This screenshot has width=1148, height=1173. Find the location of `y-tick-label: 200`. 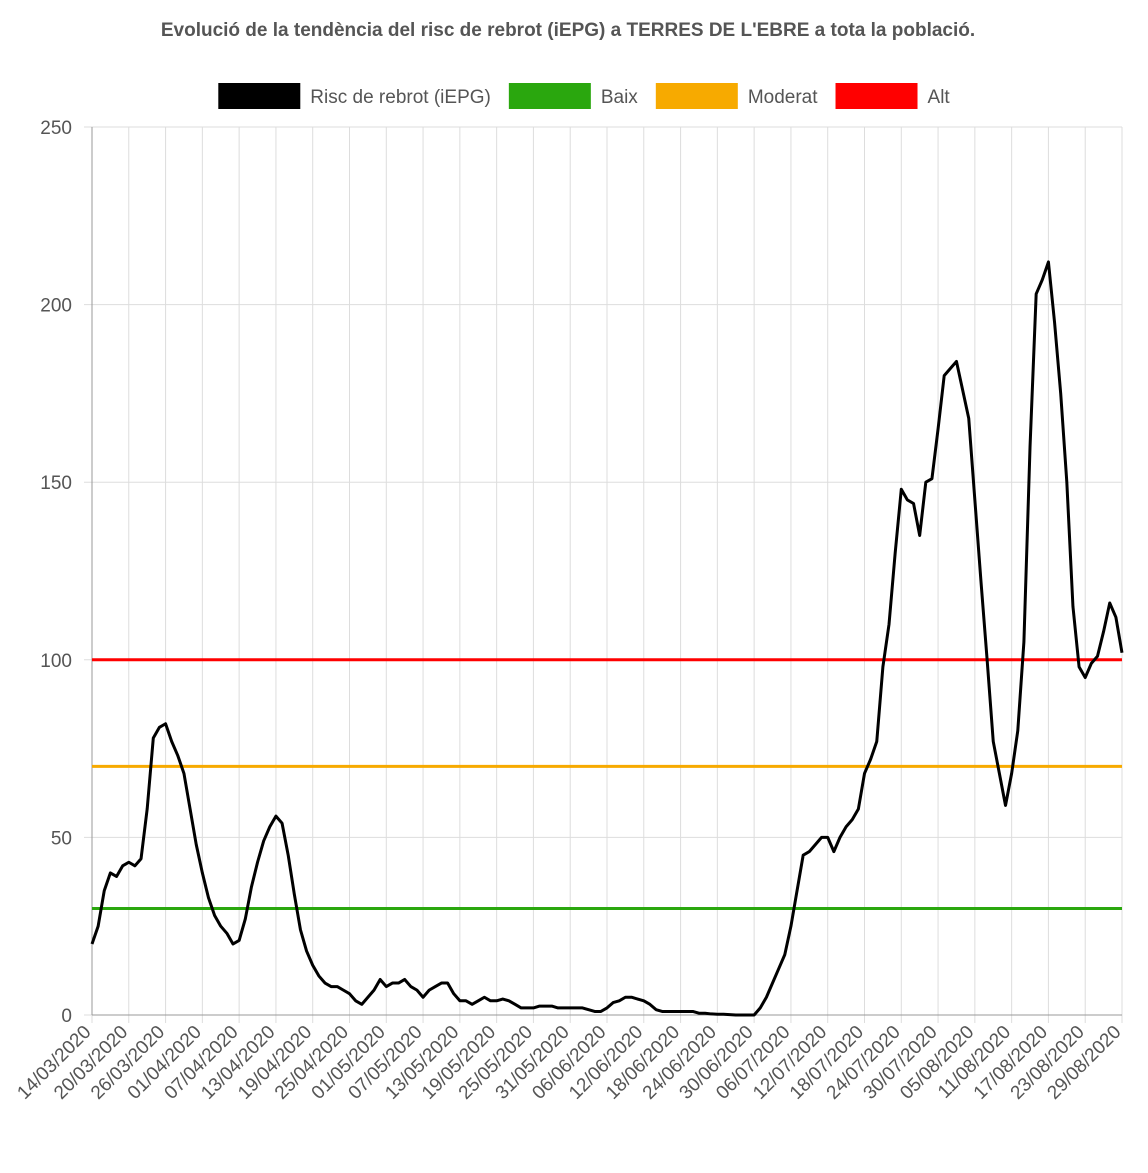

y-tick-label: 200 is located at coordinates (56, 306).